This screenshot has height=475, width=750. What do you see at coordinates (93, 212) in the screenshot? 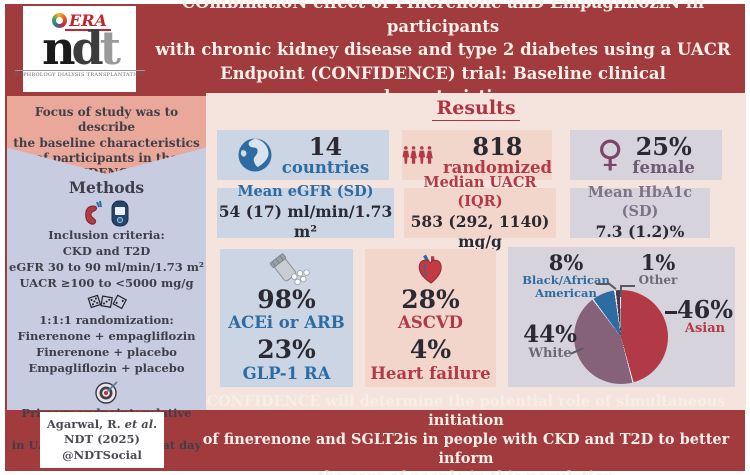
I see `kidney-icon` at bounding box center [93, 212].